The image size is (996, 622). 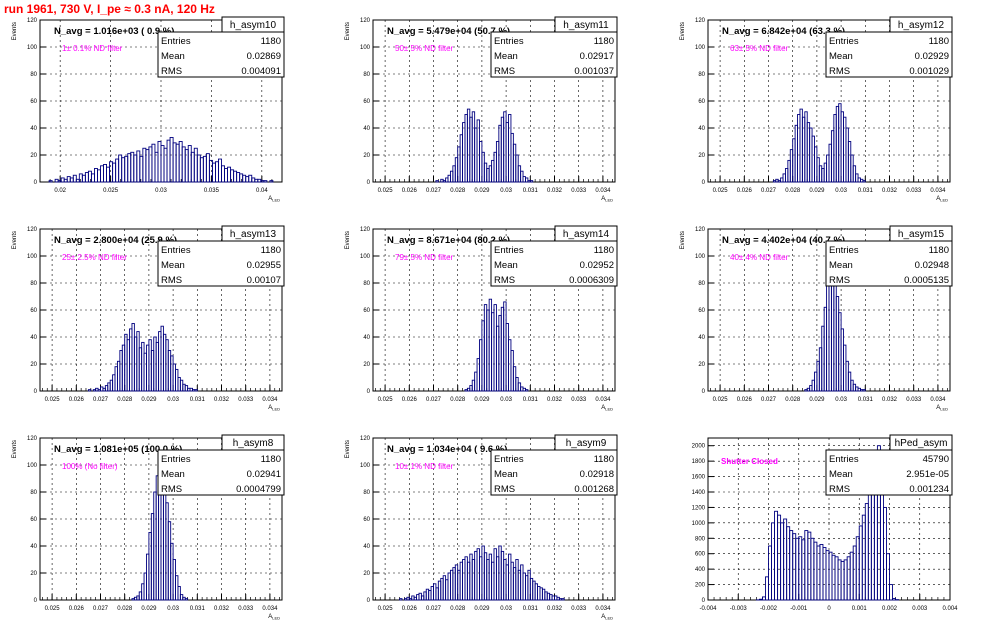 I want to click on x-tick-label: -0.002, so click(x=769, y=609).